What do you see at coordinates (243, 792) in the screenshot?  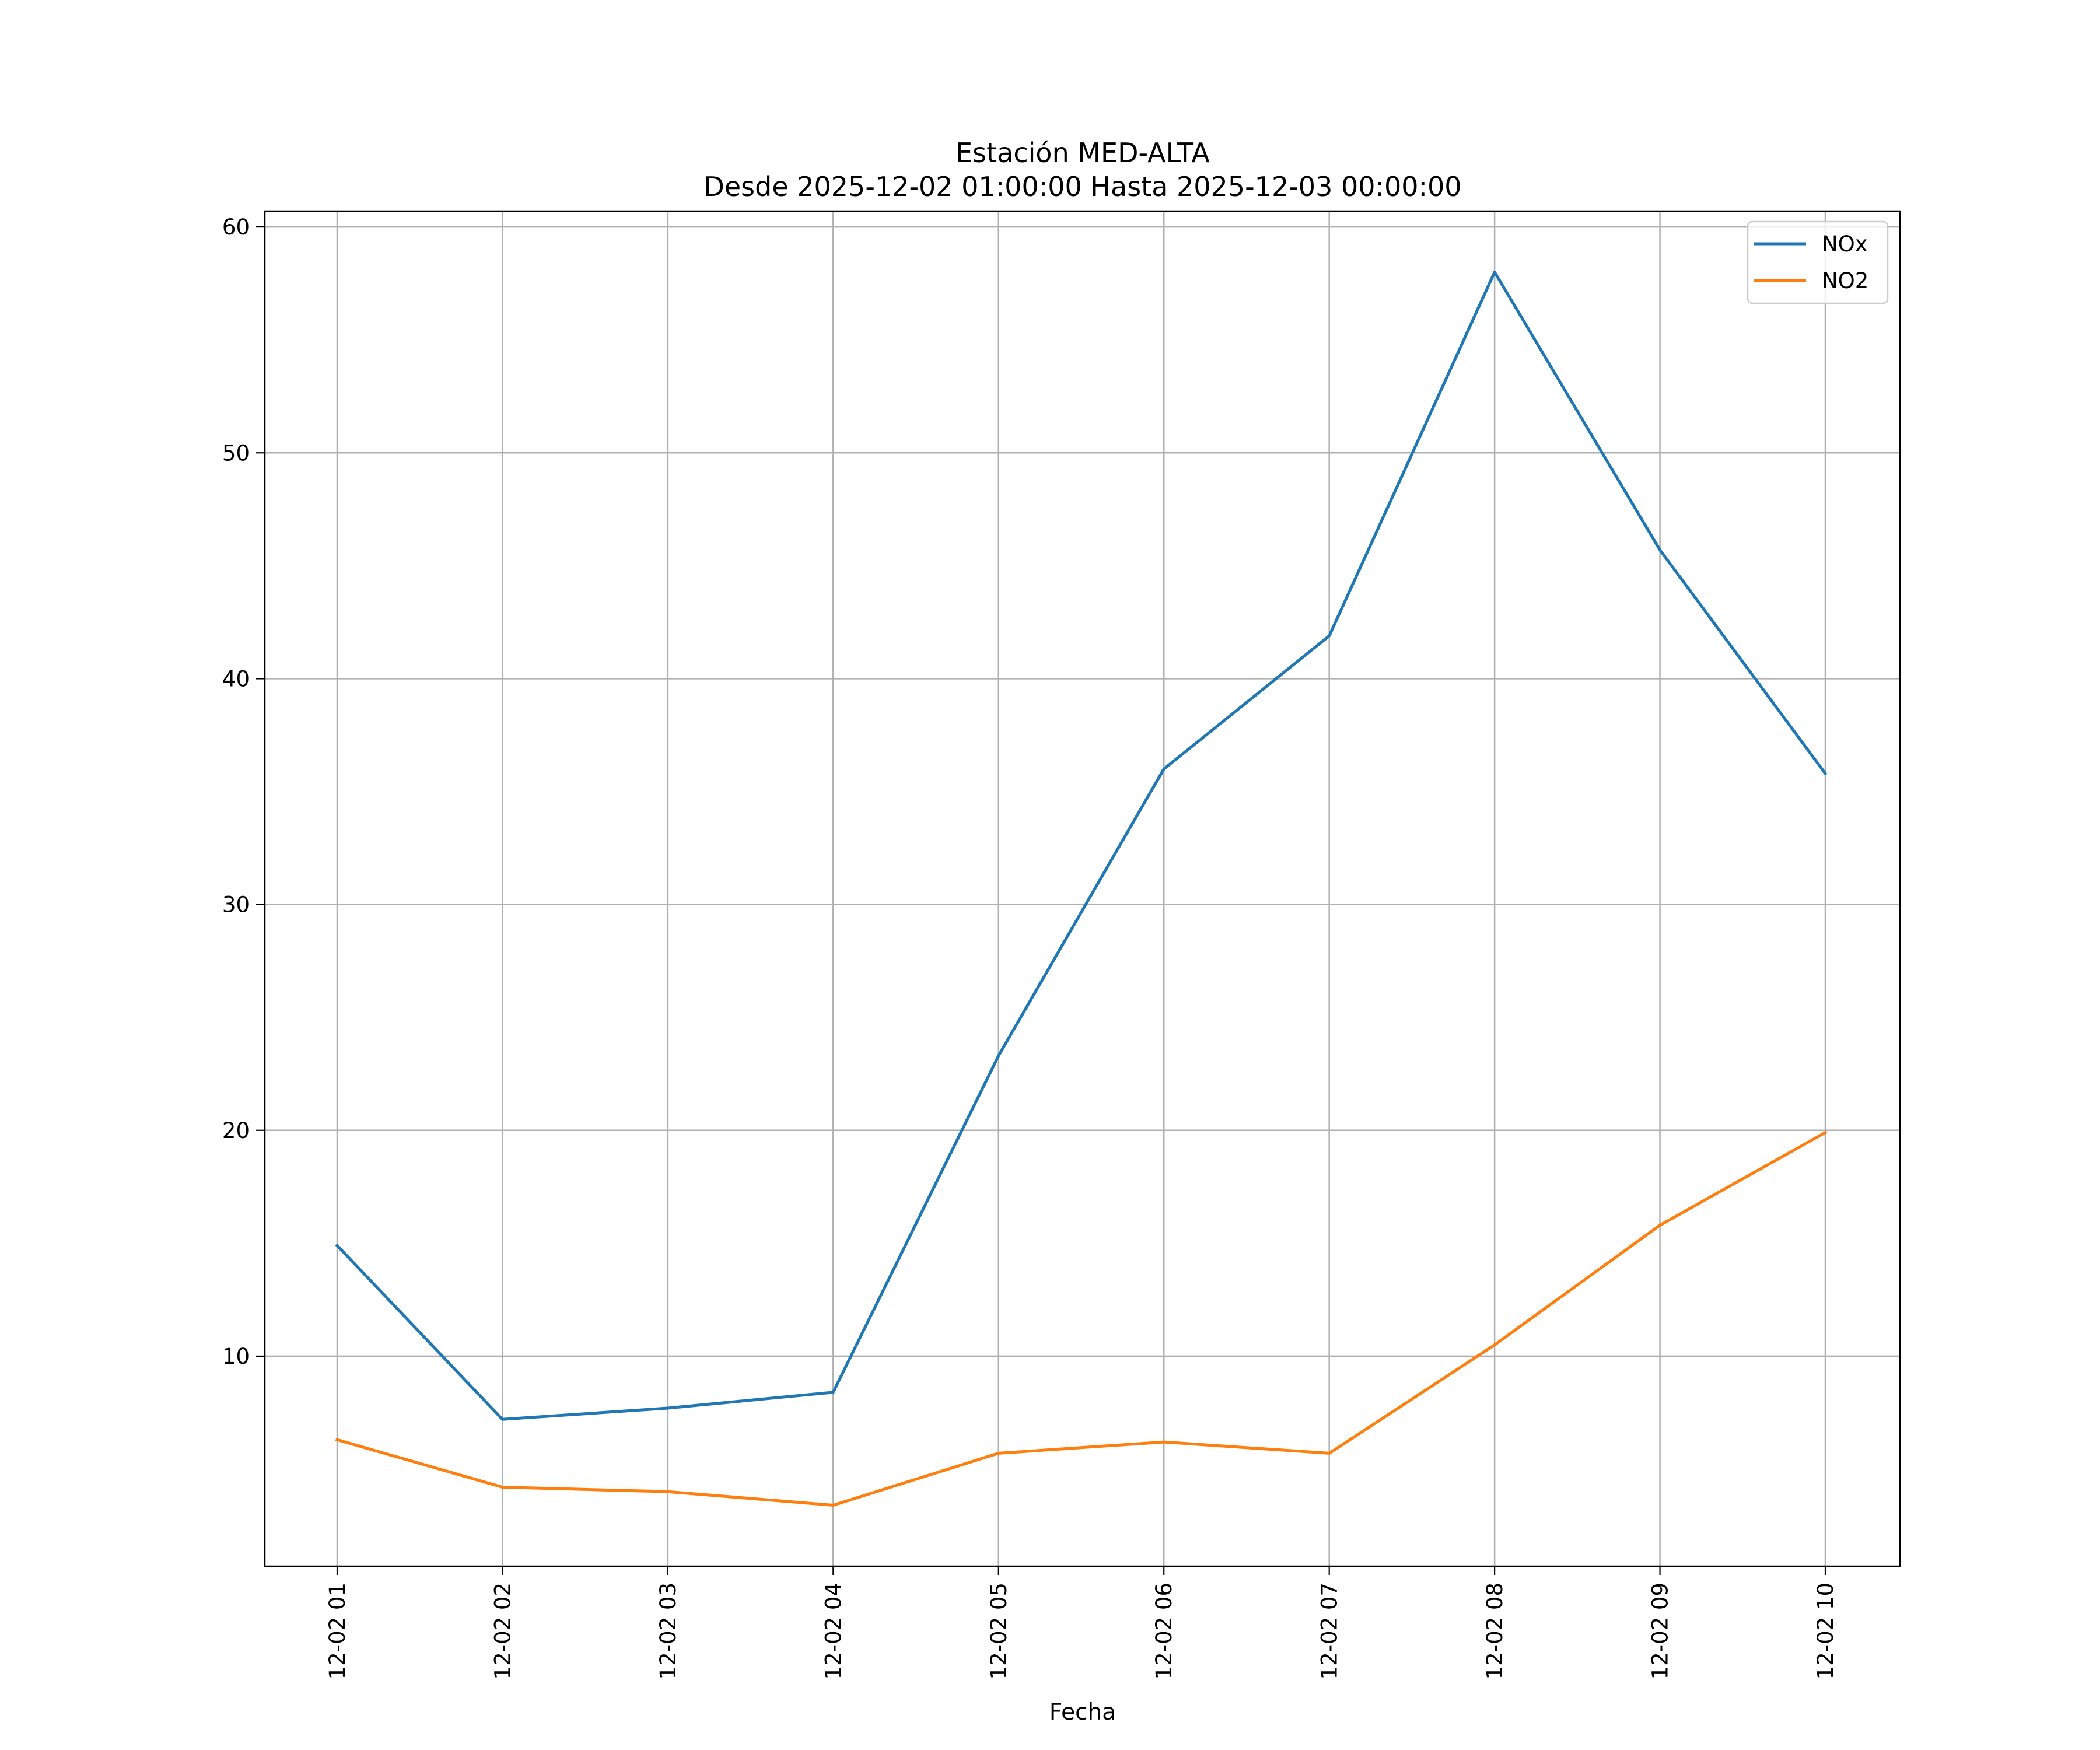 I see `y-axis: 10 20 30 40 50 60` at bounding box center [243, 792].